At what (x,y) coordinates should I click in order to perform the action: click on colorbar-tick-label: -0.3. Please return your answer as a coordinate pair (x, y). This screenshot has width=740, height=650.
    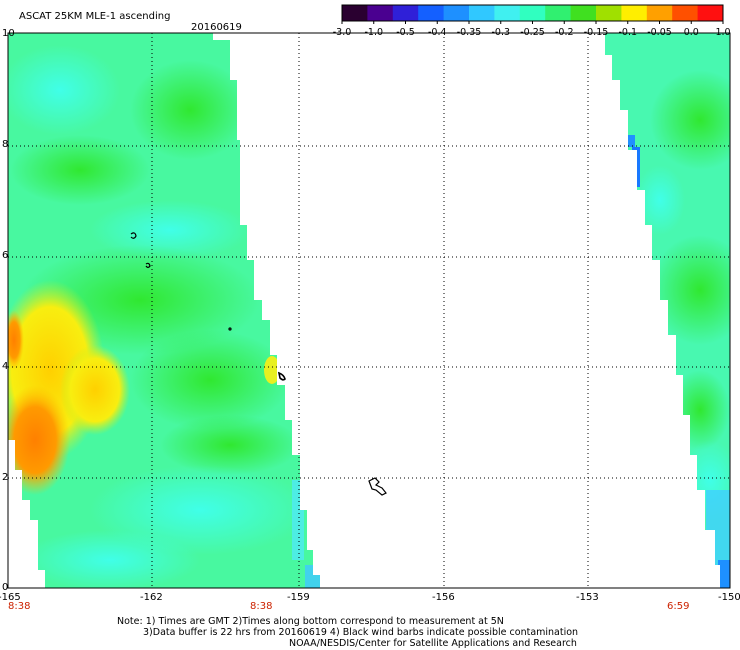
    Looking at the image, I should click on (500, 32).